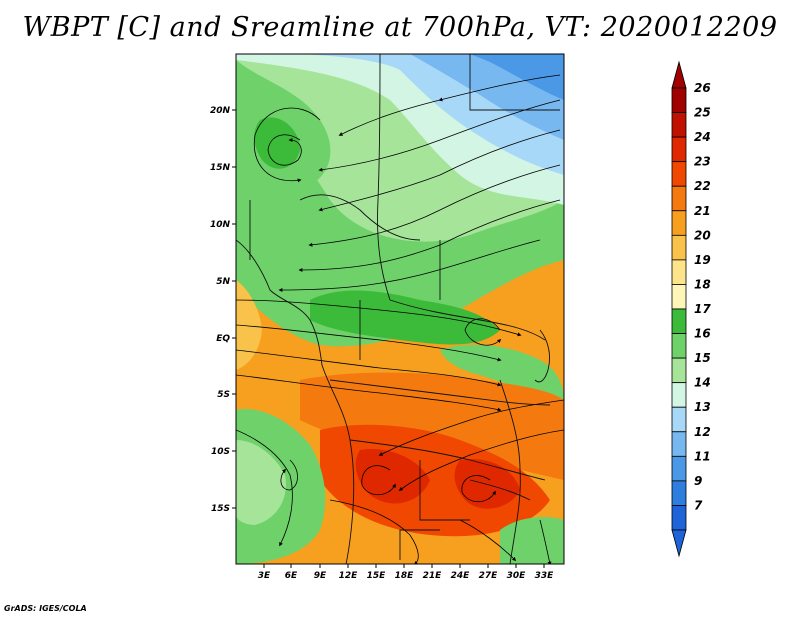 Image resolution: width=800 pixels, height=618 pixels. What do you see at coordinates (702, 88) in the screenshot?
I see `colorbar-label: 26` at bounding box center [702, 88].